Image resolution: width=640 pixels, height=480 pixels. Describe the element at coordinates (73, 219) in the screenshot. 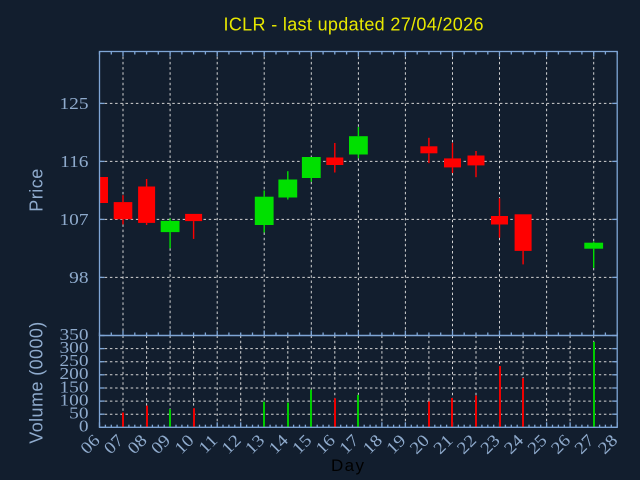

I see `svg-text: 107` at that location.